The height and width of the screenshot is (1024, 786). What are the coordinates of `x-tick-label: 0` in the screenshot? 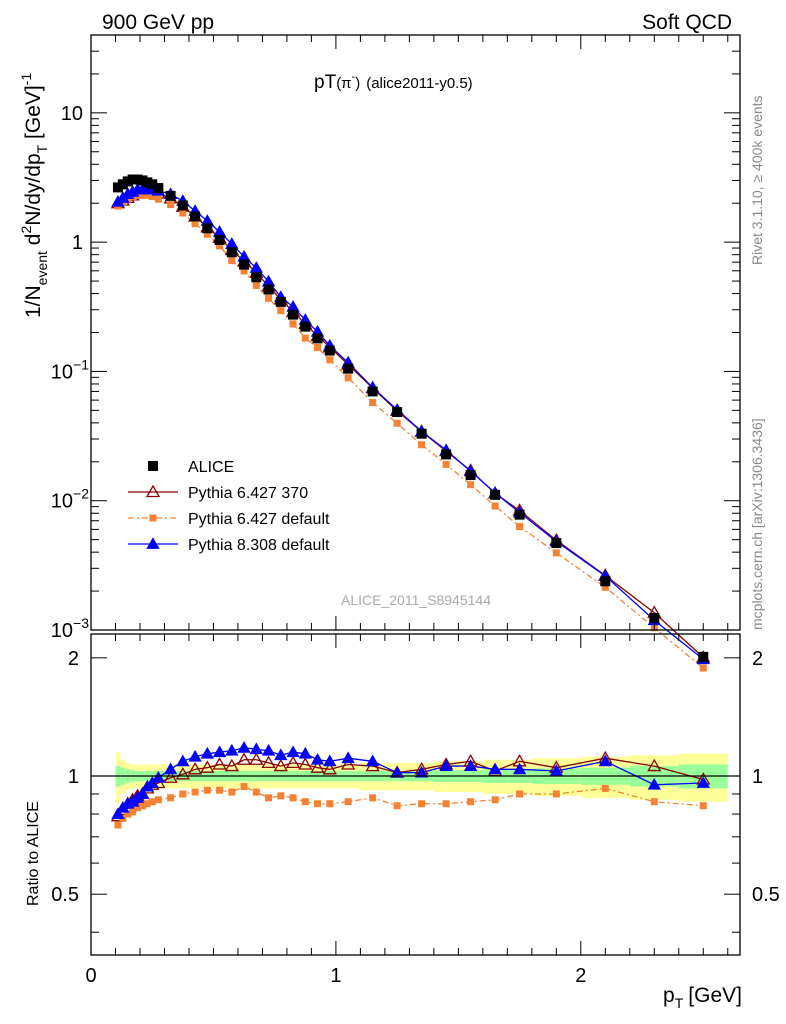 It's located at (90, 976).